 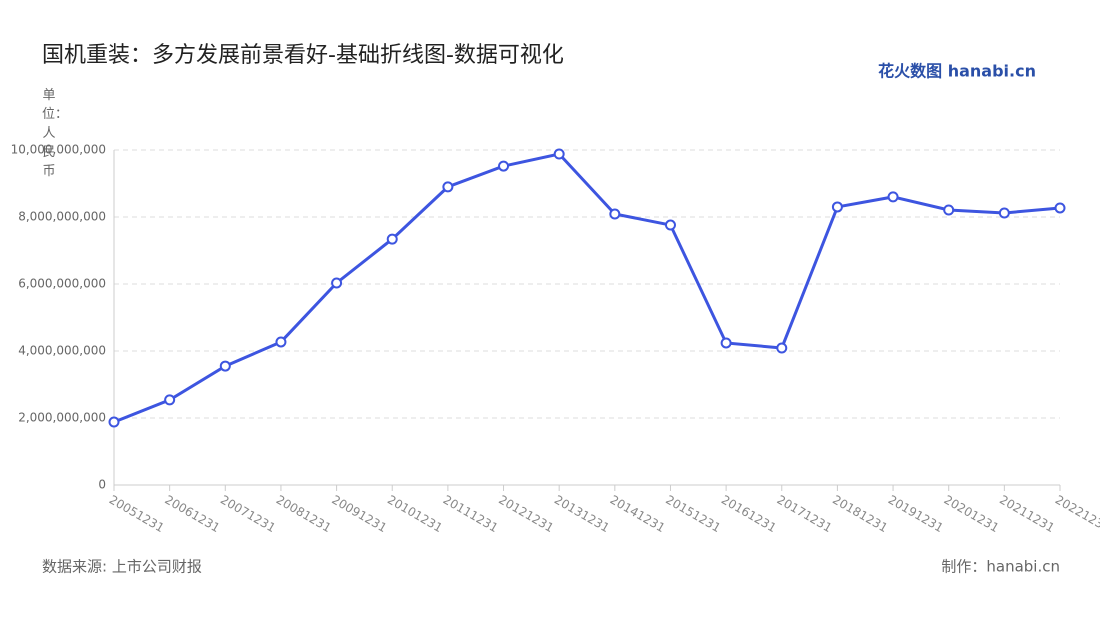 What do you see at coordinates (582, 514) in the screenshot?
I see `x-tick-label: 20131231` at bounding box center [582, 514].